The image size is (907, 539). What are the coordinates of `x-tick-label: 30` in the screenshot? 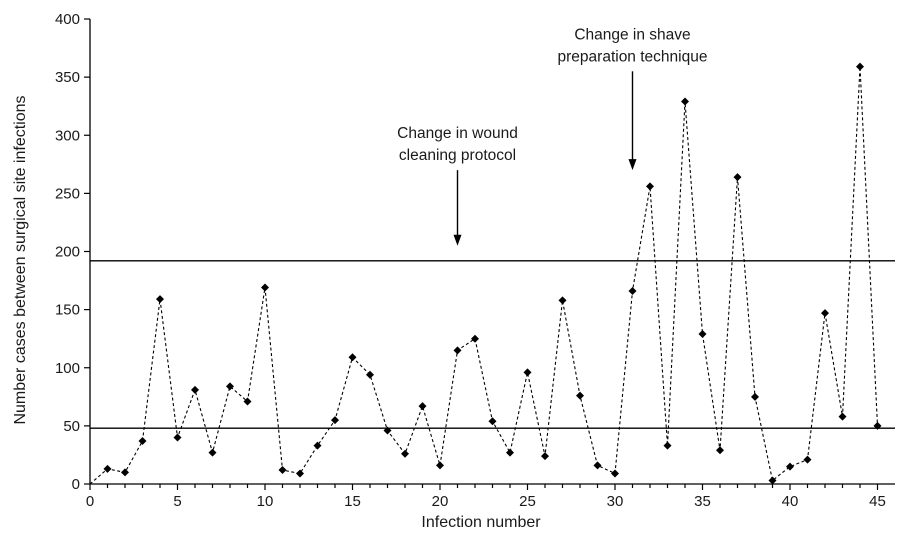 It's located at (615, 501).